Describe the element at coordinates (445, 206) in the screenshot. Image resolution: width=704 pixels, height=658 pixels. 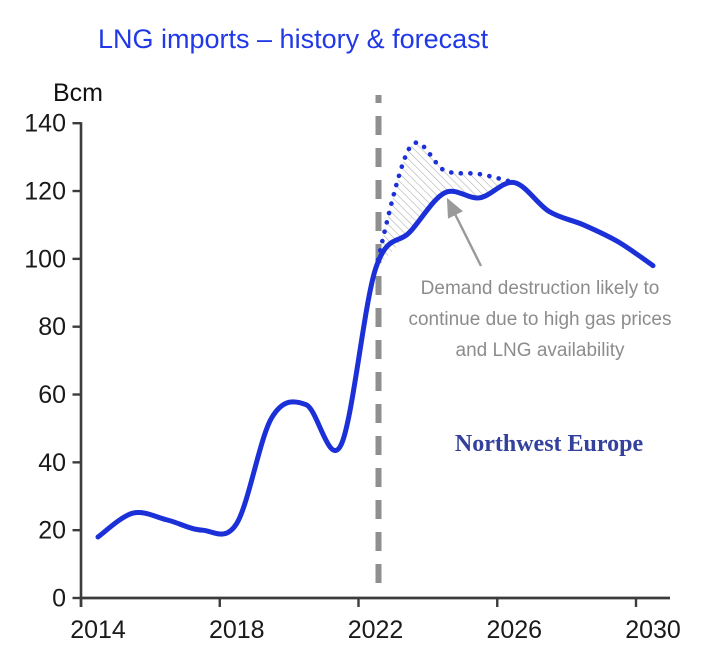
I see `hatched-demand-destruction-area` at that location.